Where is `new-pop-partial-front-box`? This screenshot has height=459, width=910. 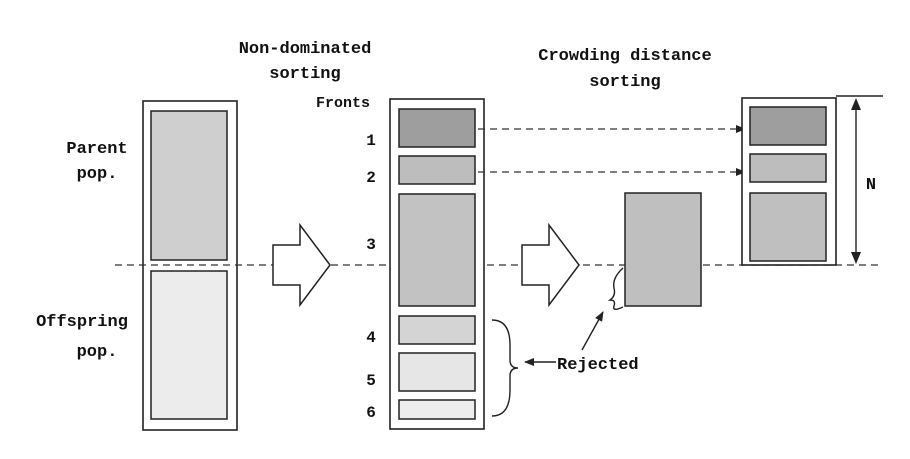 new-pop-partial-front-box is located at coordinates (788, 227).